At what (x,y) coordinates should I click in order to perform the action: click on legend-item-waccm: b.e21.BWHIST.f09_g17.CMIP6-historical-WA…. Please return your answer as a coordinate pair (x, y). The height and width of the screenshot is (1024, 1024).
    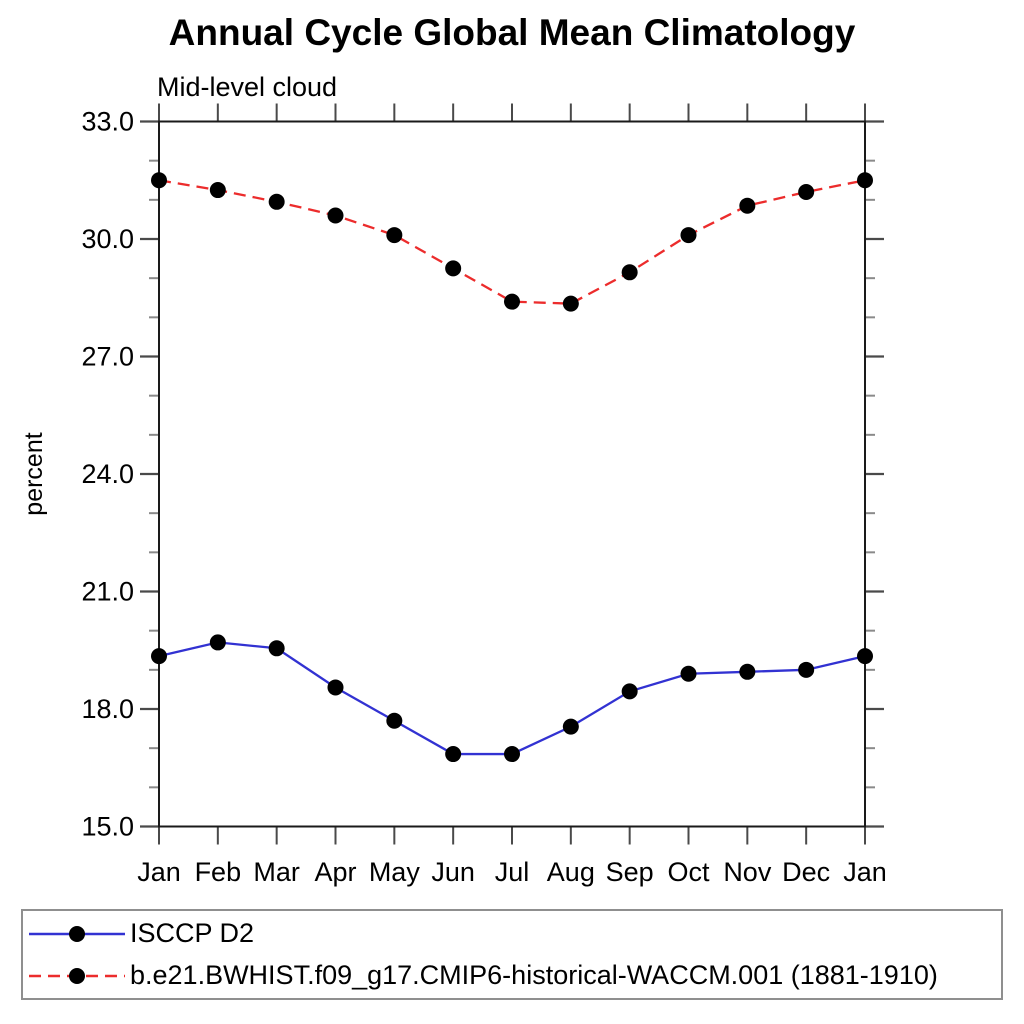
    Looking at the image, I should click on (514, 976).